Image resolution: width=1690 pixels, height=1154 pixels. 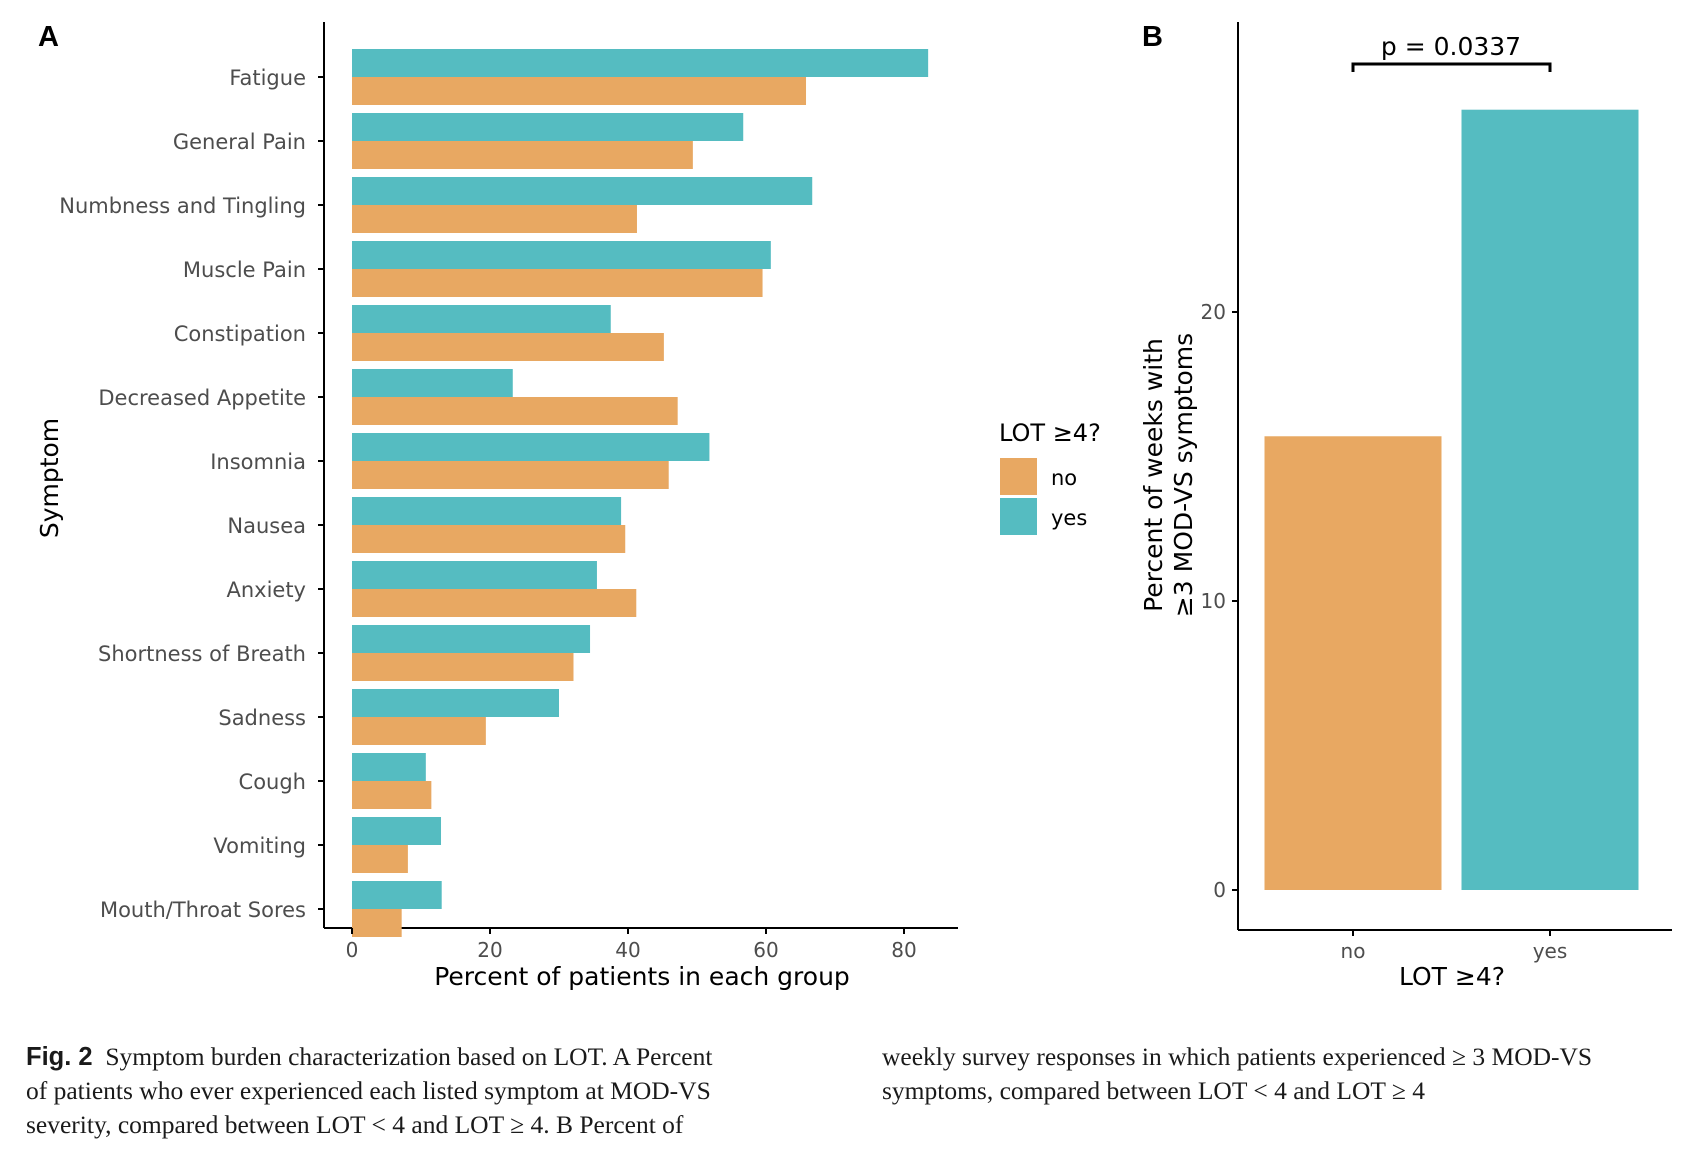 What do you see at coordinates (765, 950) in the screenshot?
I see `panel-a-x-tick-label-3: 60` at bounding box center [765, 950].